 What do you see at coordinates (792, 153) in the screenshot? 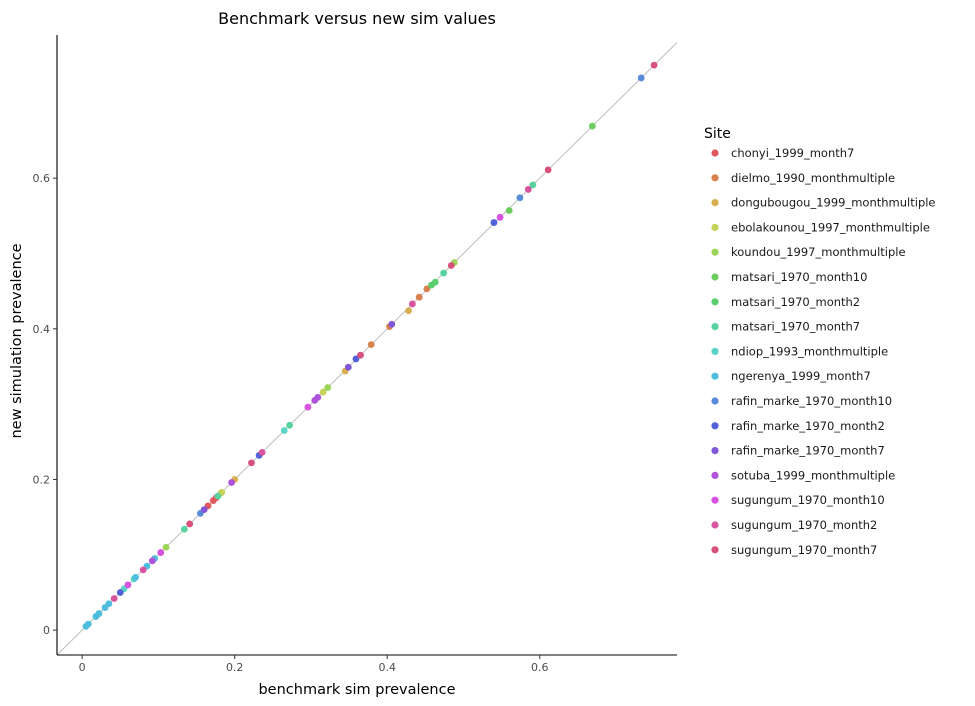
I see `legend-label: chonyi_1999_month7` at bounding box center [792, 153].